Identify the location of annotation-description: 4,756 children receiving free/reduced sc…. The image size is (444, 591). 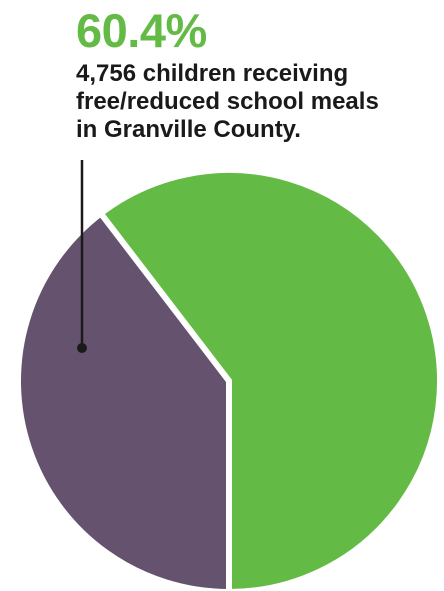
(256, 102).